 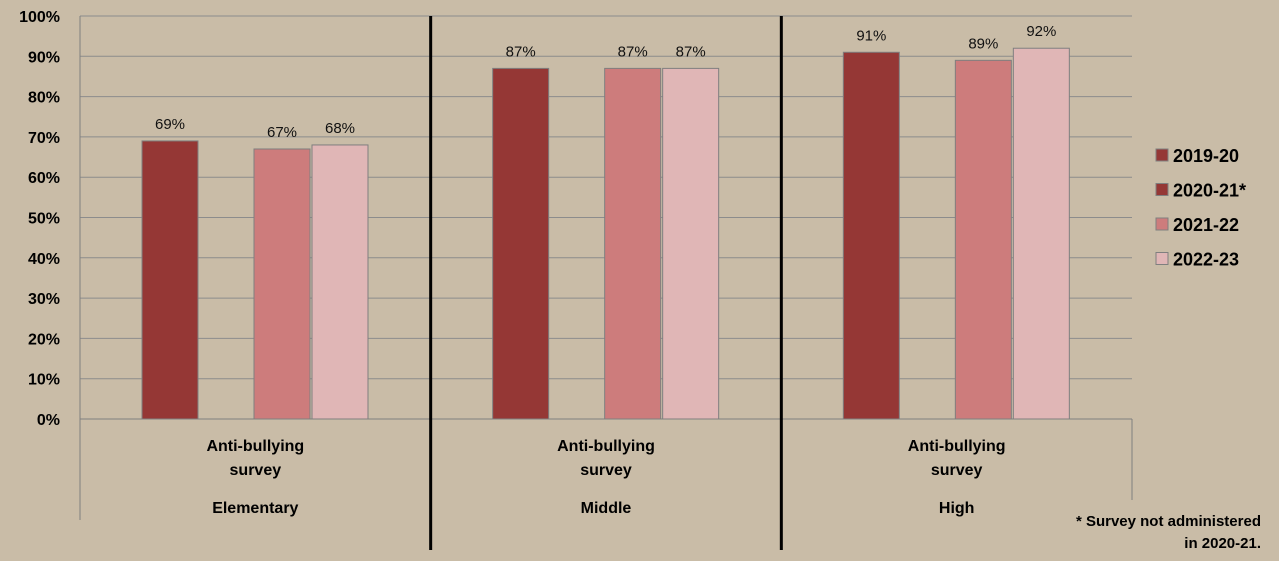 I want to click on data-labels: 69% 67% 68% 87% 87% 87% 91% 89% 92%, so click(x=605, y=82).